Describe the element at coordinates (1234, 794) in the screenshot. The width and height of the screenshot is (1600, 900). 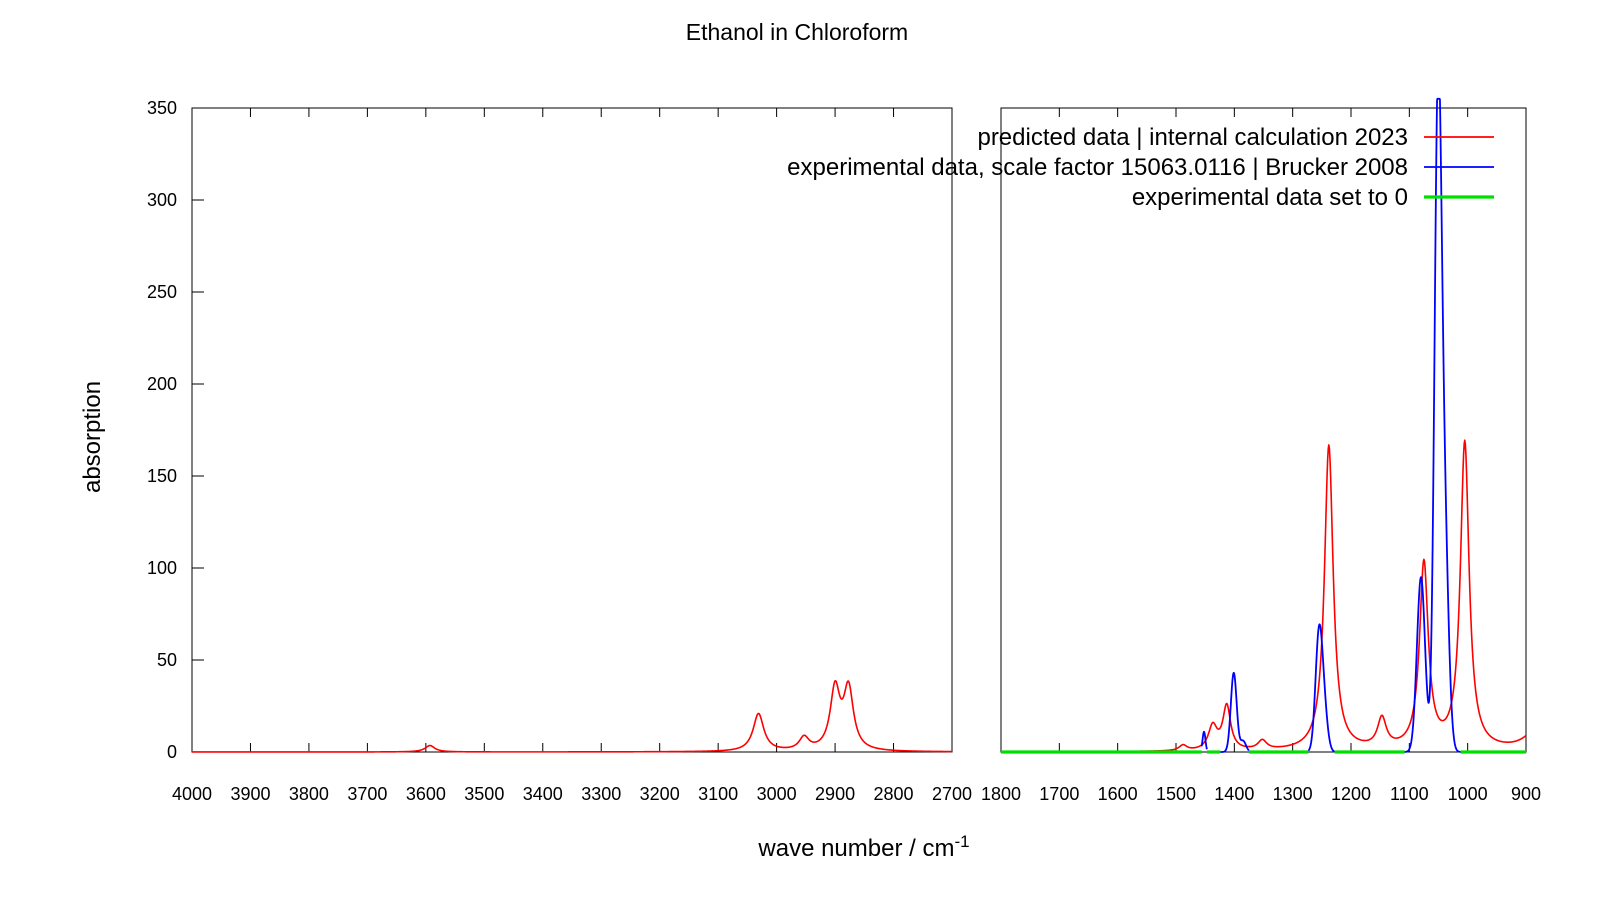
I see `x-tick-label: 1400` at that location.